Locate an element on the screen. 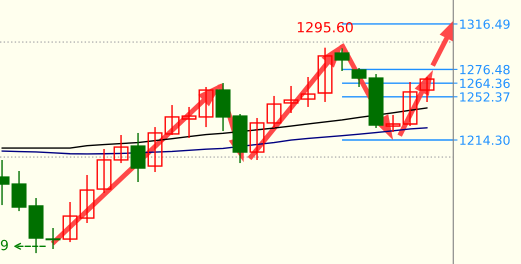 The image size is (521, 264). y-tick-label: 1276.48 is located at coordinates (485, 69).